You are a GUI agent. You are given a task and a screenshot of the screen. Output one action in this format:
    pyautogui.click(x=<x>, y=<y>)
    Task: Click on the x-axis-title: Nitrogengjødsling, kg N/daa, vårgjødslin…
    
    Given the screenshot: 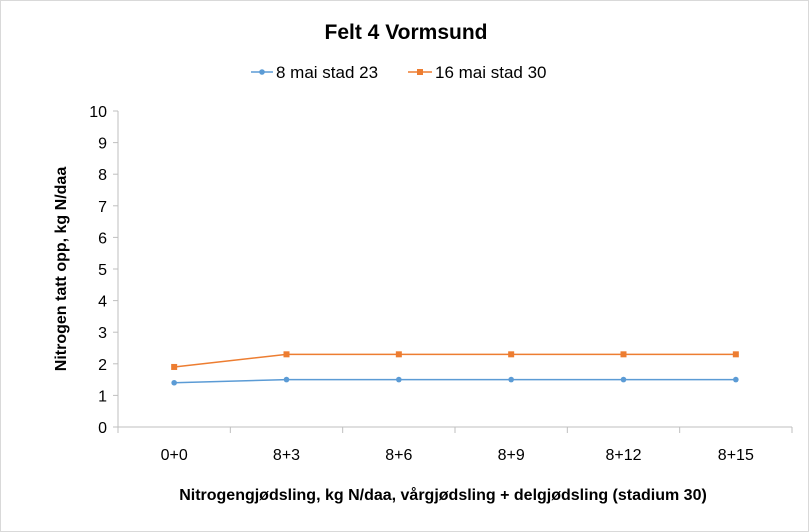 What is the action you would take?
    pyautogui.click(x=443, y=495)
    